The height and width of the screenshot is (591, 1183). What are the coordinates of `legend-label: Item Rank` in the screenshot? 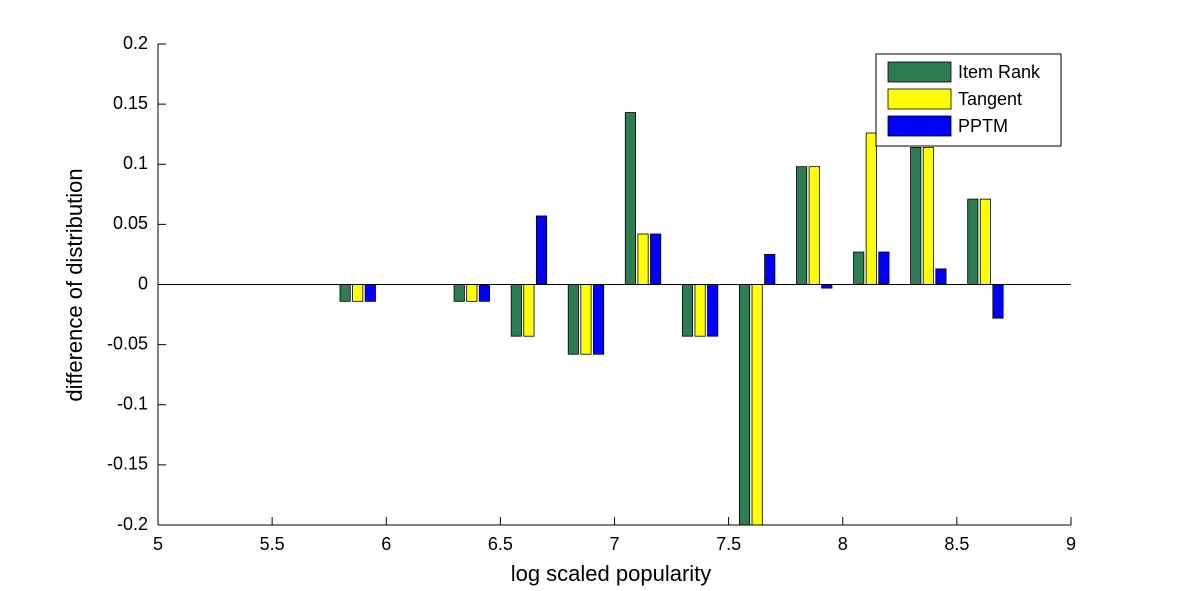 It's located at (999, 72).